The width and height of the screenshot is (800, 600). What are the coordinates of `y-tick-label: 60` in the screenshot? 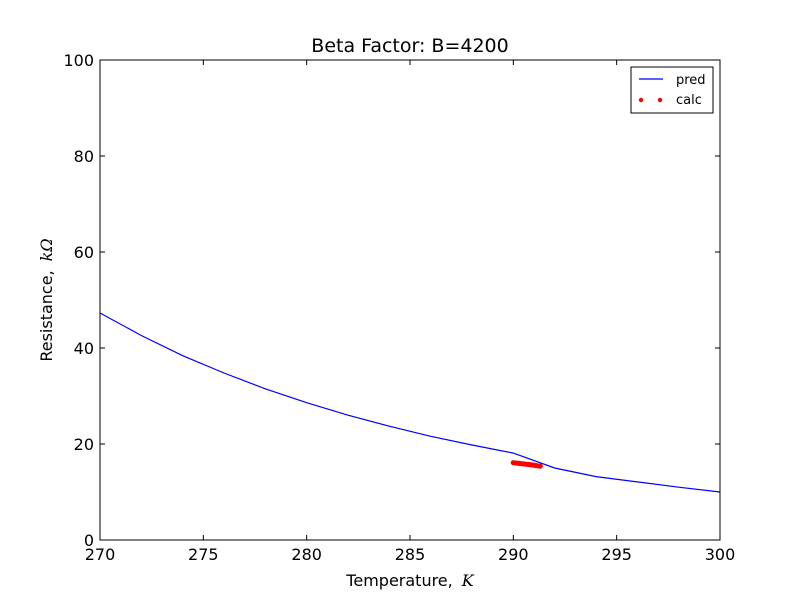 It's located at (84, 252).